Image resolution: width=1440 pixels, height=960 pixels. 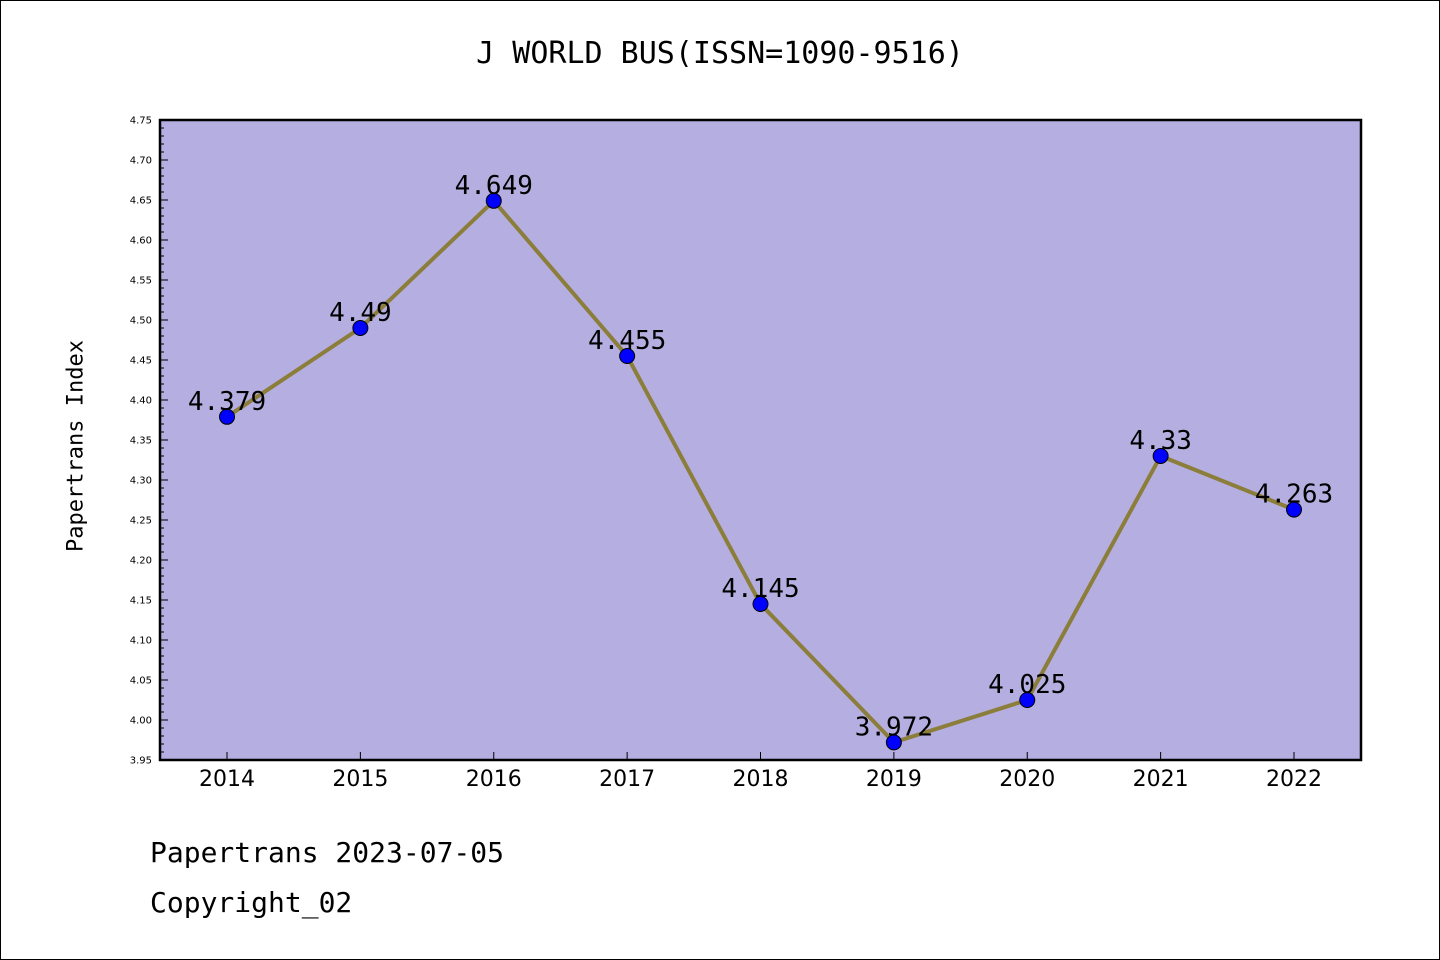 I want to click on data-label: 4.649, so click(x=494, y=186).